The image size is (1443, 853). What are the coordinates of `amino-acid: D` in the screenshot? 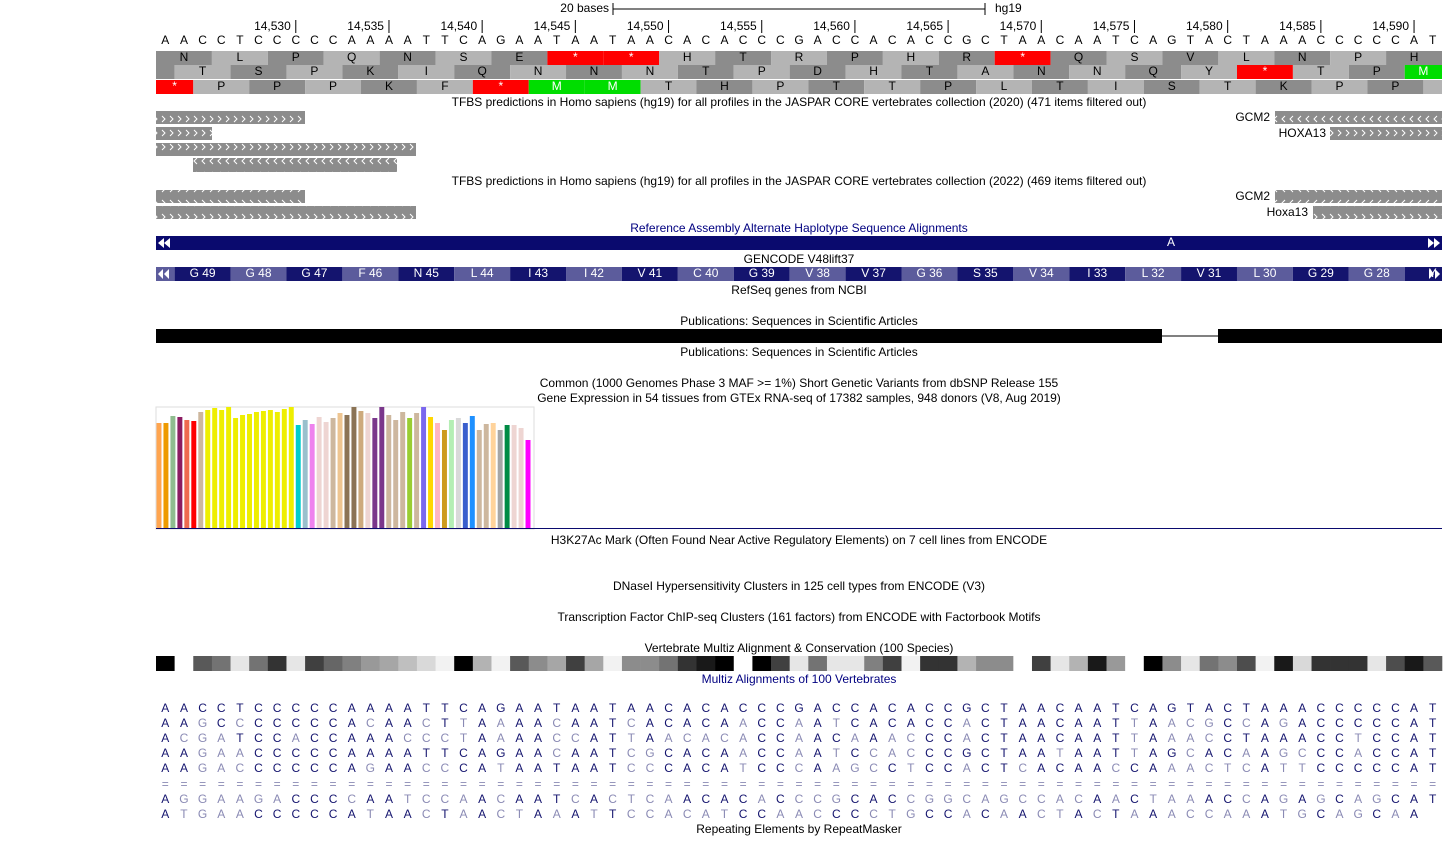 It's located at (817, 71).